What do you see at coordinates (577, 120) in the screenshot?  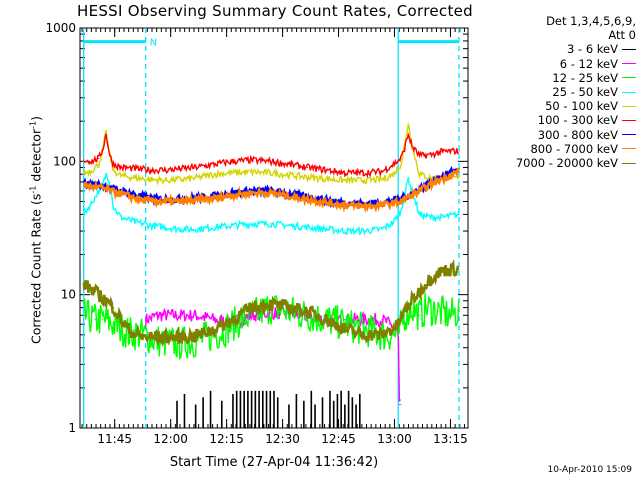 I see `legend-label: 100 - 300 keV` at bounding box center [577, 120].